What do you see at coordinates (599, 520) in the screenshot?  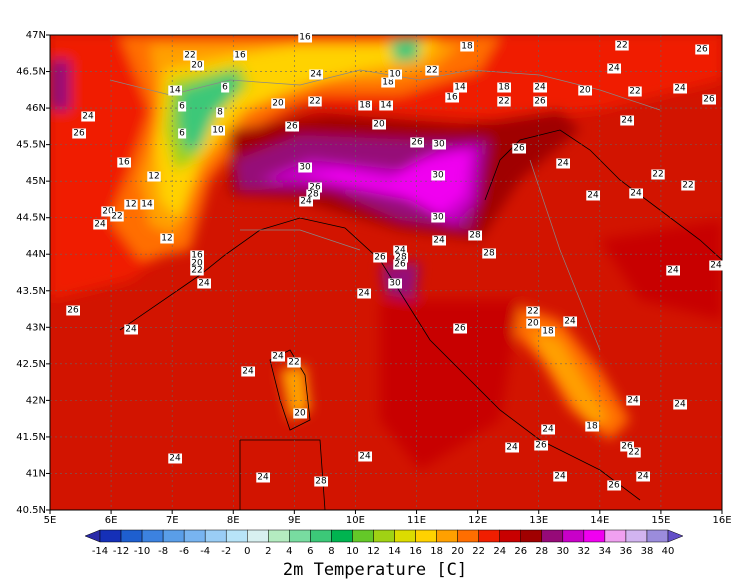 I see `x-label: 14E` at bounding box center [599, 520].